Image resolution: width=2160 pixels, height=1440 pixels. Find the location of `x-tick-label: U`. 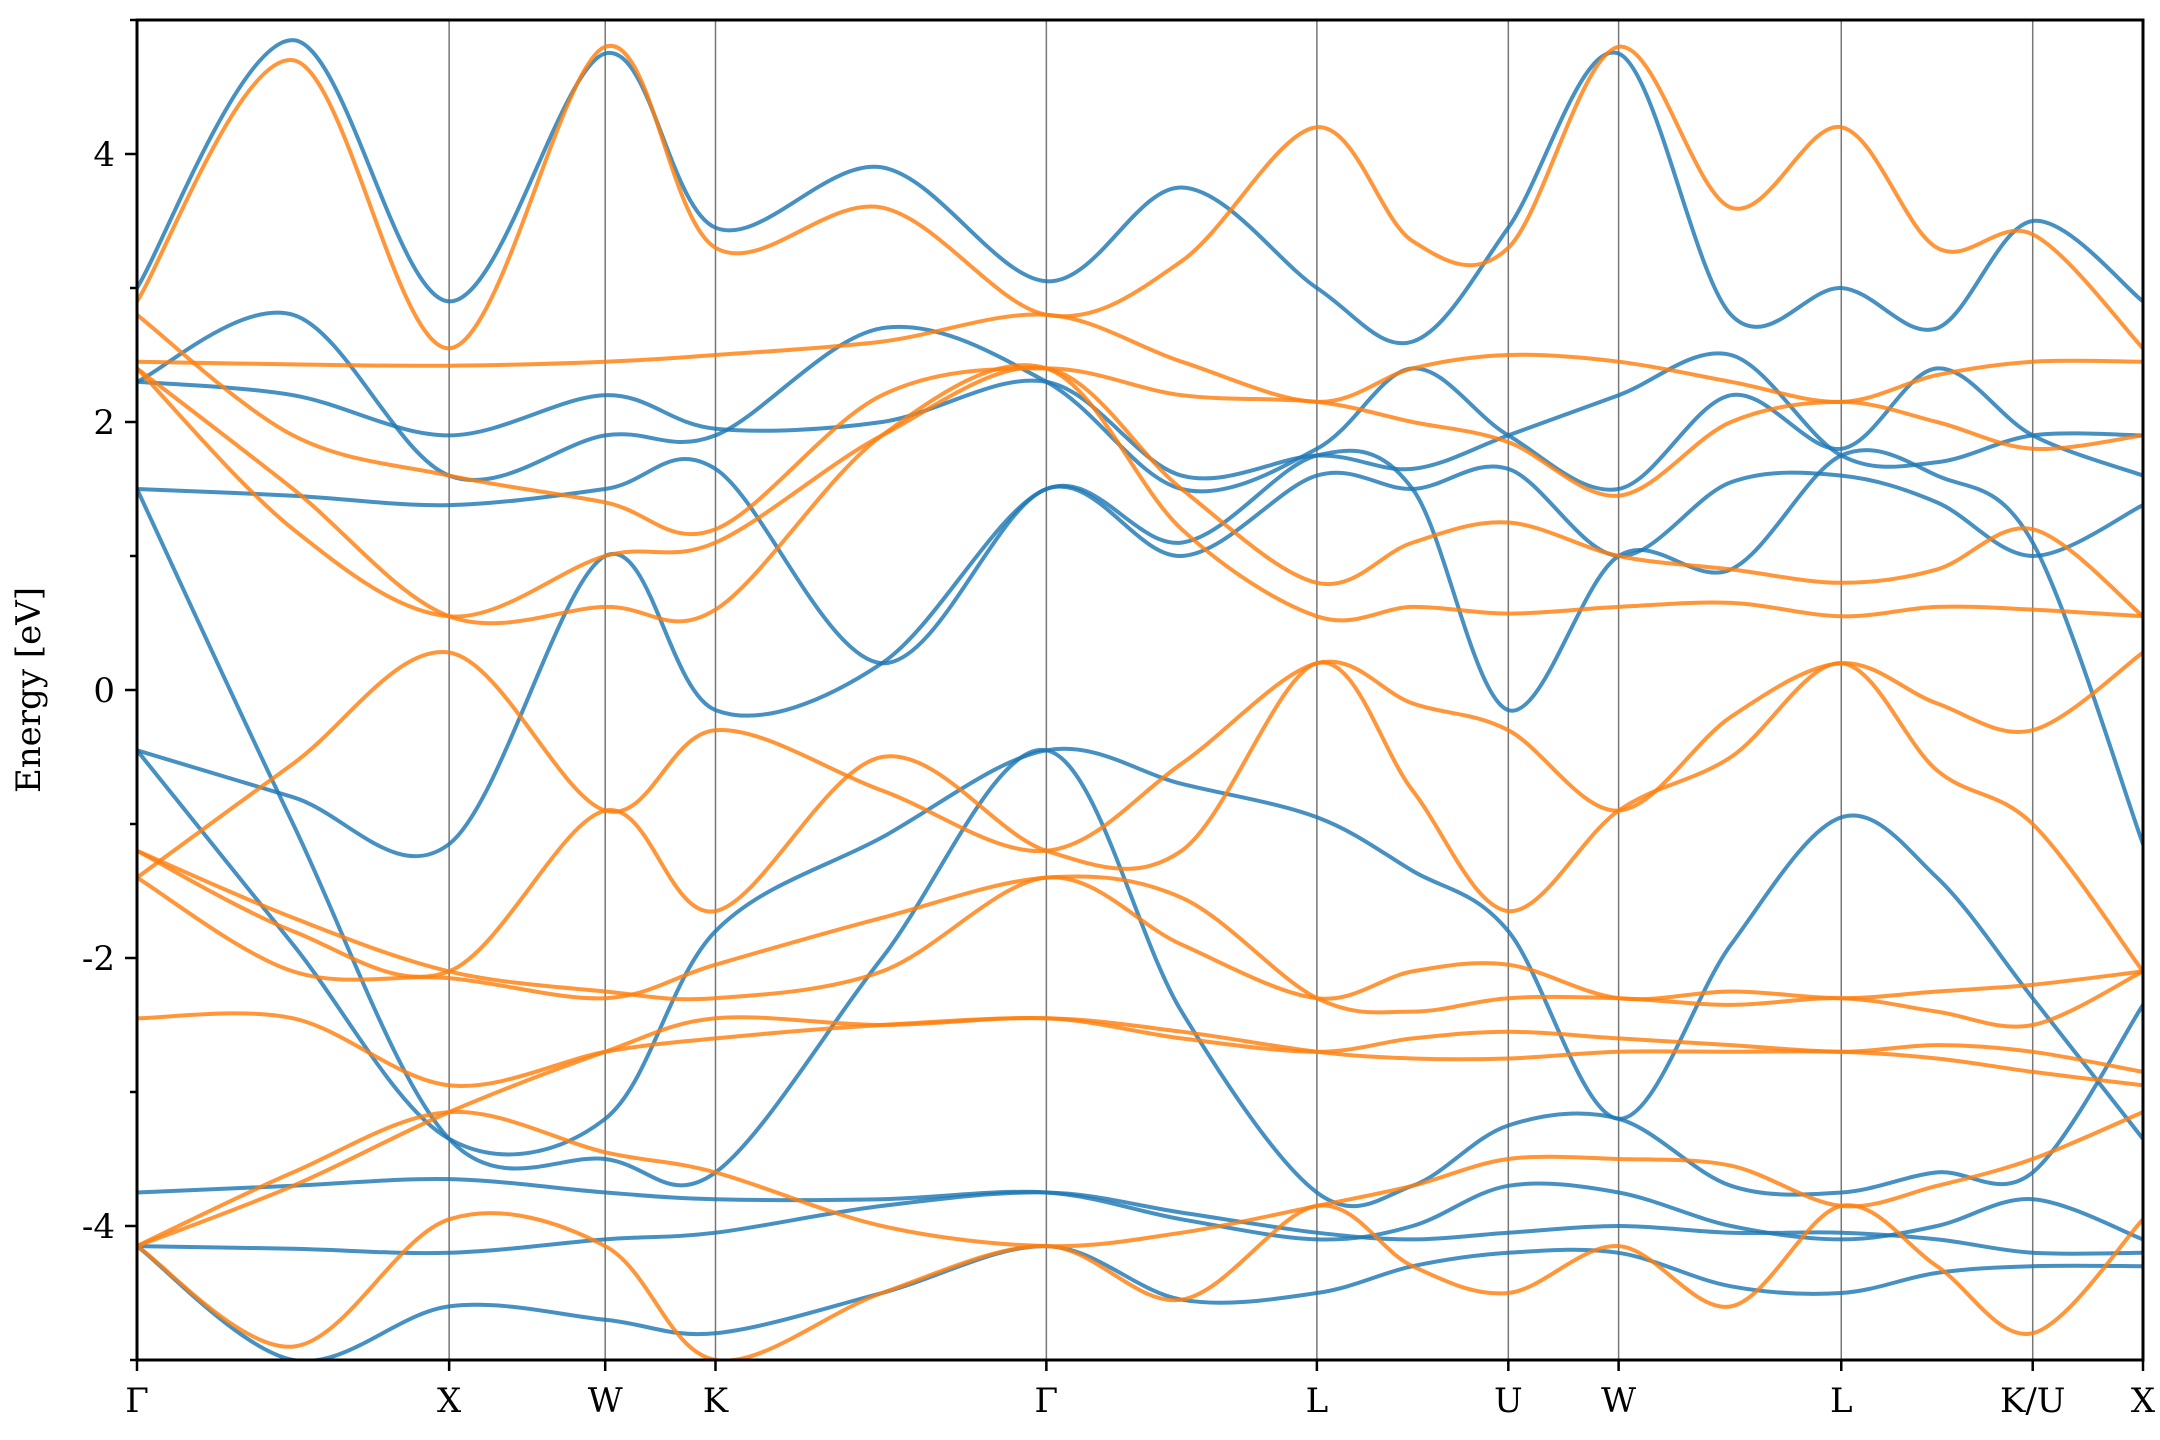

x-tick-label: U is located at coordinates (1508, 1401).